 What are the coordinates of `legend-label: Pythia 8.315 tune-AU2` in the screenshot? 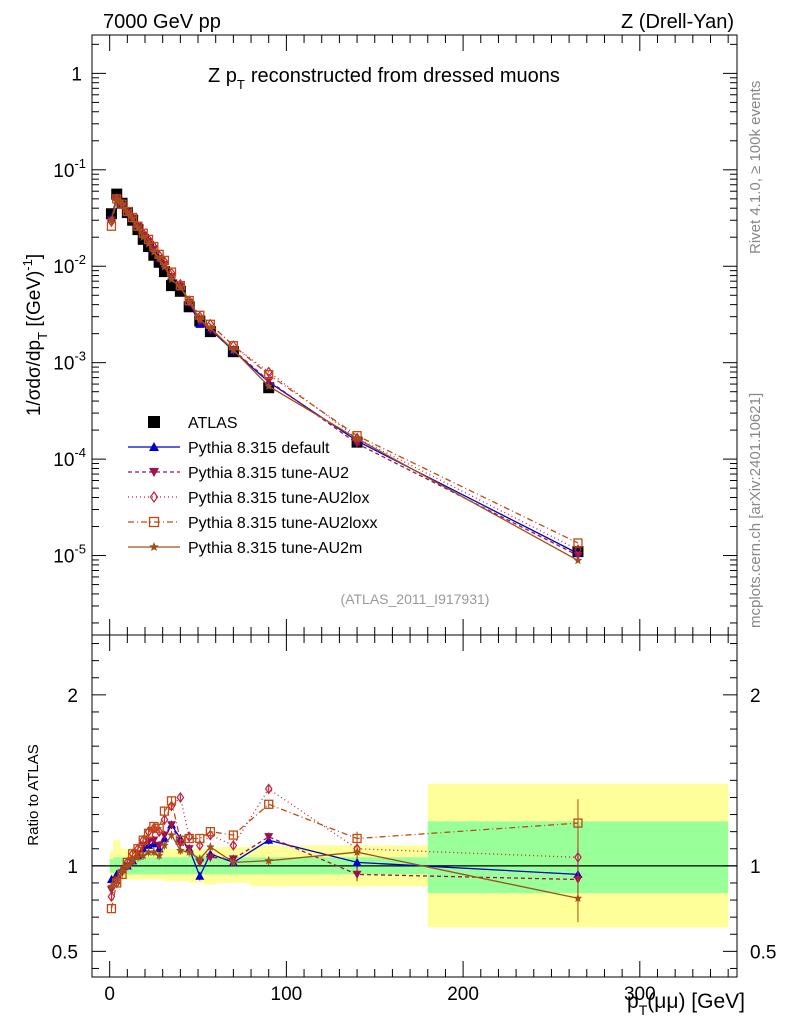 It's located at (268, 473).